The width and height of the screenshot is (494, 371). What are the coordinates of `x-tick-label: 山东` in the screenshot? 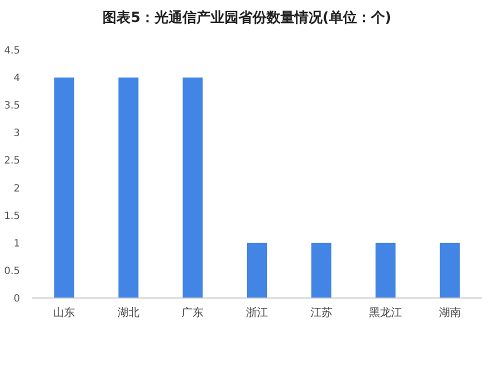 It's located at (64, 312).